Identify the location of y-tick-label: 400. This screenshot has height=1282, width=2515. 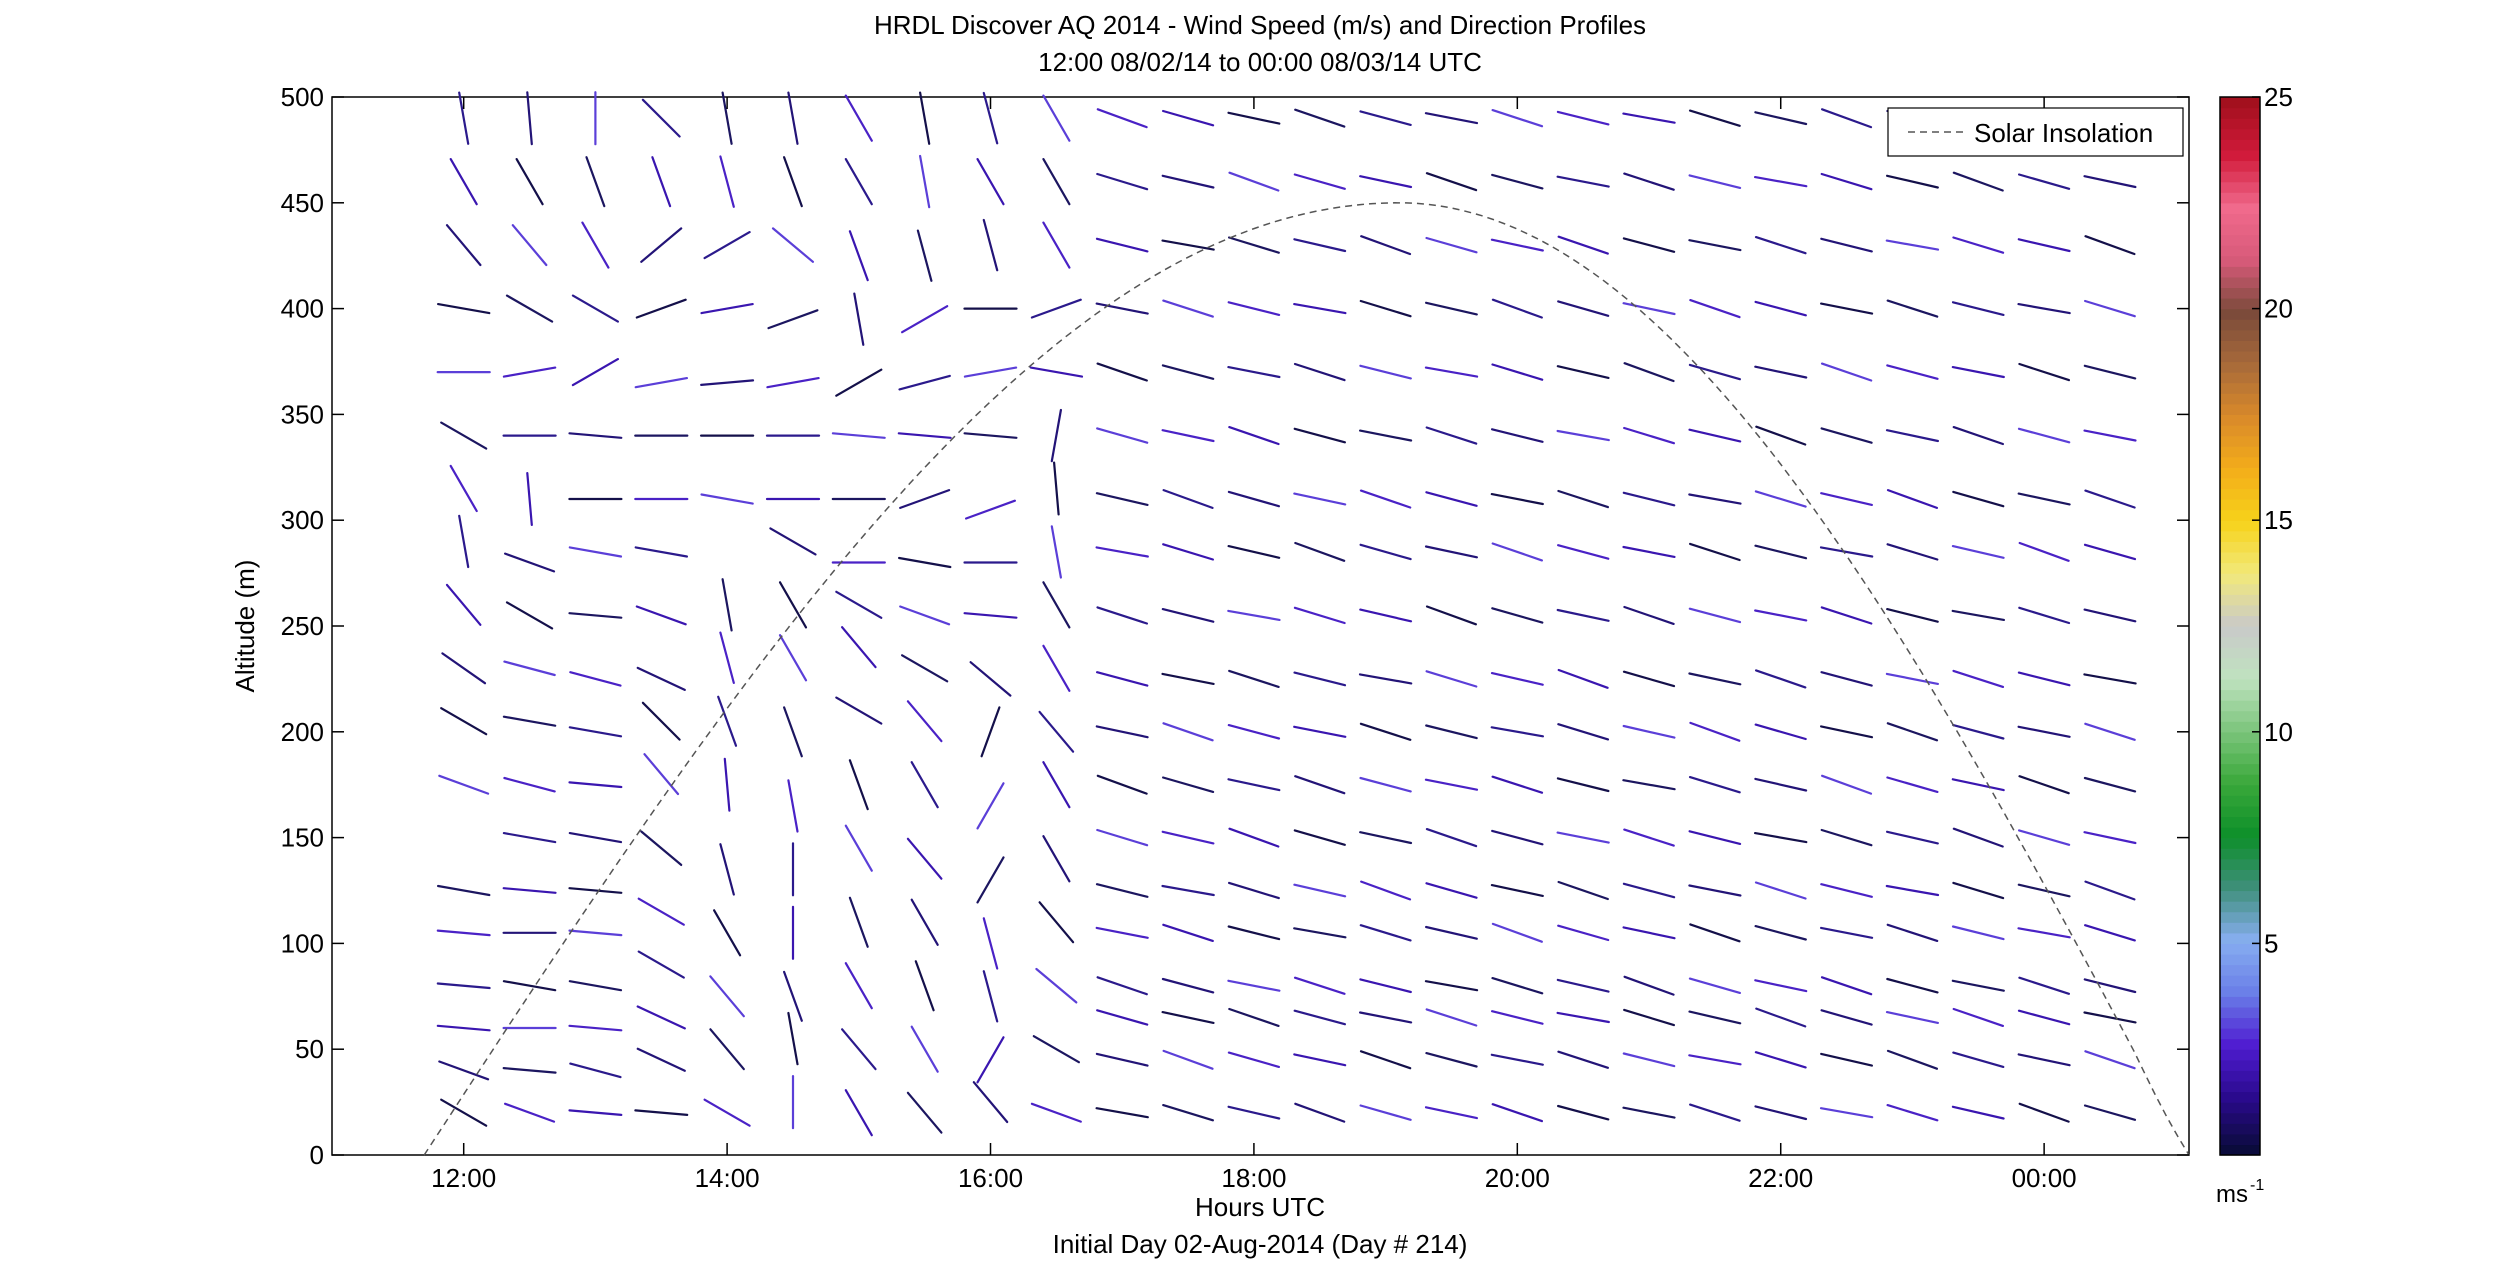
(302, 309).